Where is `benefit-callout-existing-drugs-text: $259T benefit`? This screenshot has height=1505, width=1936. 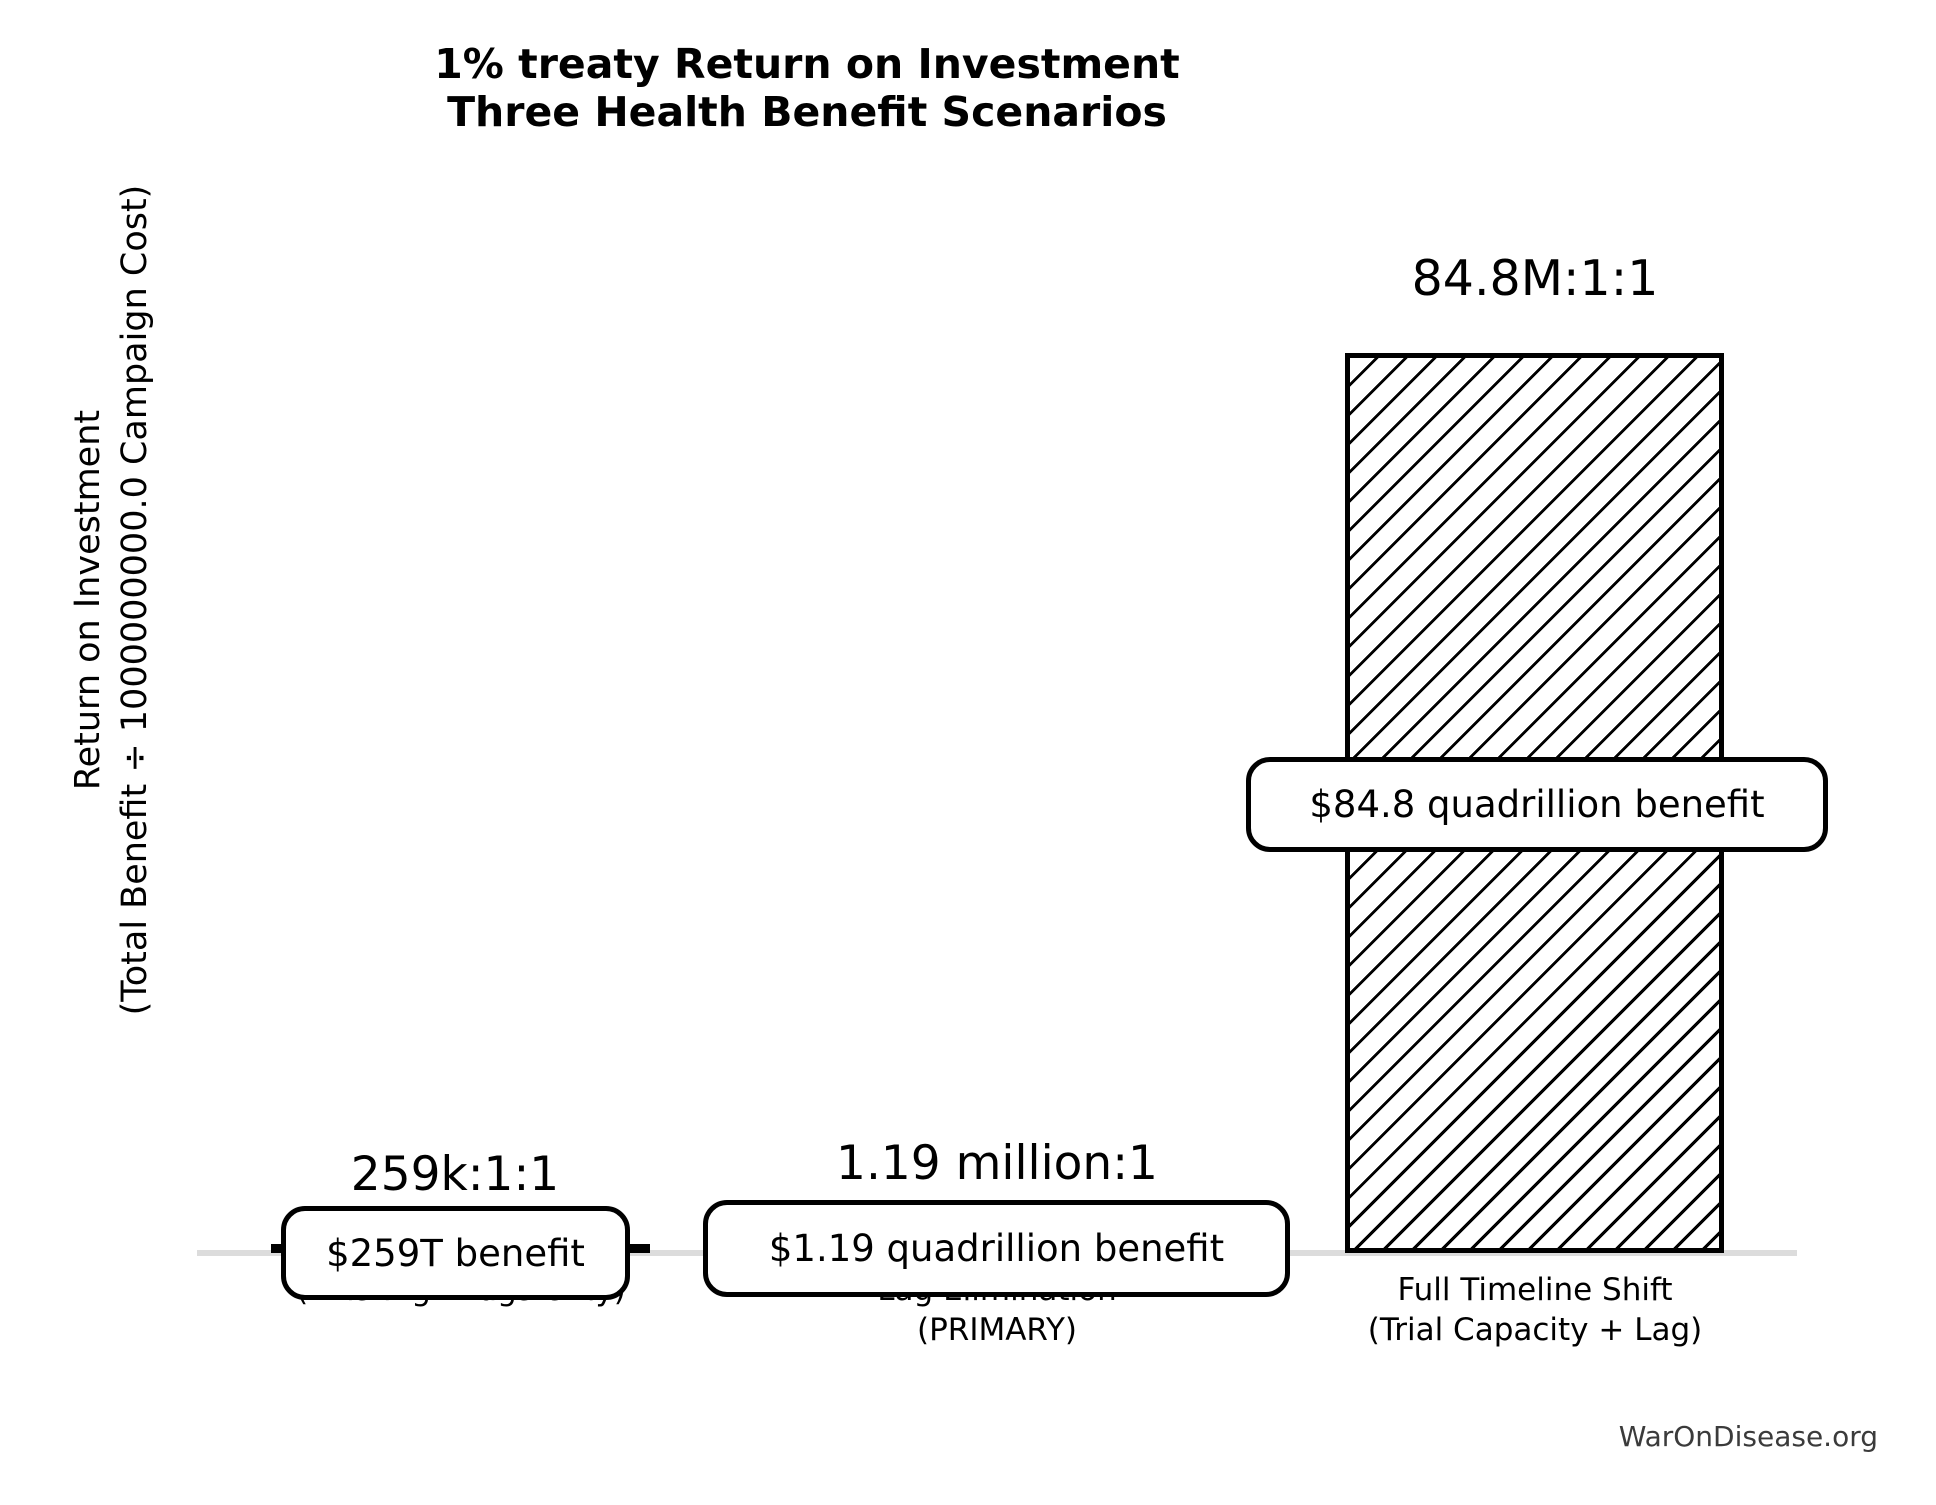
benefit-callout-existing-drugs-text: $259T benefit is located at coordinates (455, 1253).